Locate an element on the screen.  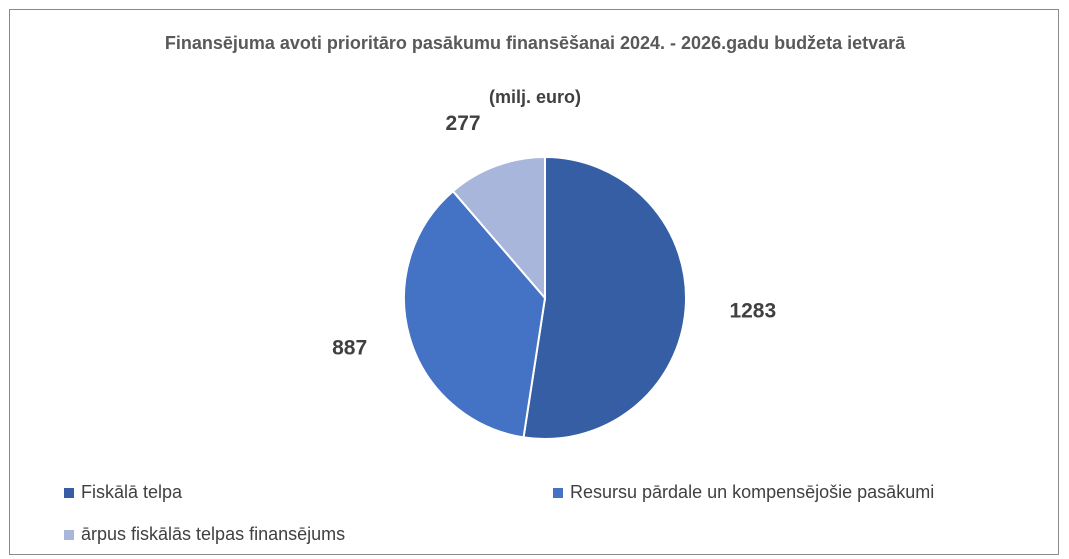
data-label: 277 is located at coordinates (463, 123).